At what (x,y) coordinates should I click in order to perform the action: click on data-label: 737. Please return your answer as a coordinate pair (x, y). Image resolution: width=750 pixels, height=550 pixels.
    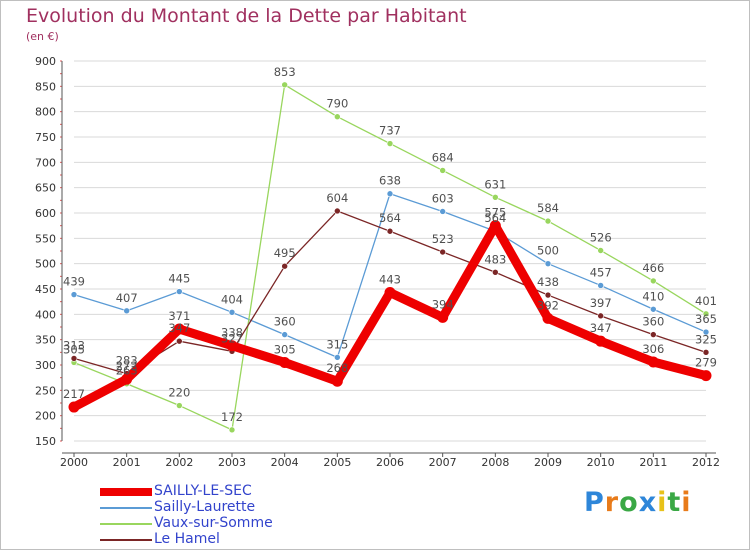
    Looking at the image, I should click on (390, 131).